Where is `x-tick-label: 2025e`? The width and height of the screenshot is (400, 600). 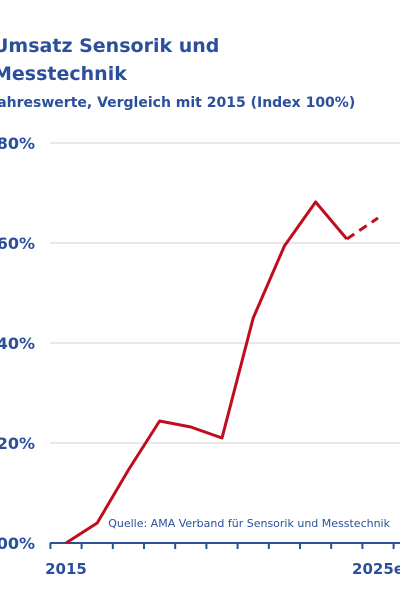 x-tick-label: 2025e is located at coordinates (376, 569).